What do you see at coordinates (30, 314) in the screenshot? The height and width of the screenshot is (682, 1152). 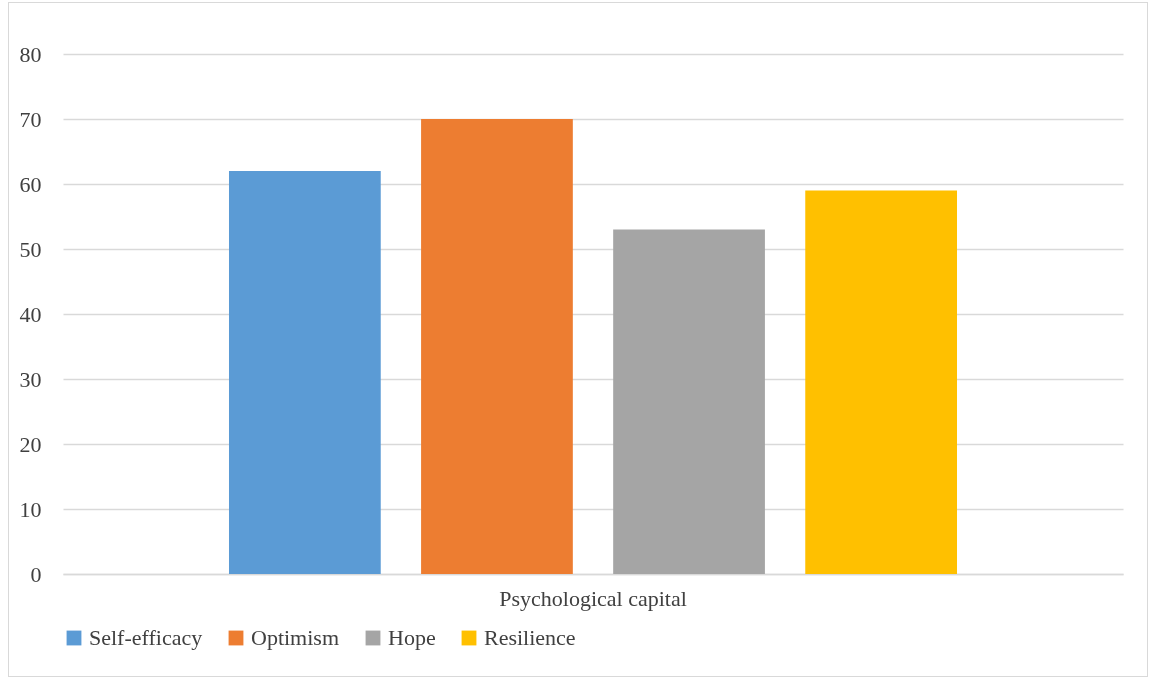 I see `y-tick-label: 40` at bounding box center [30, 314].